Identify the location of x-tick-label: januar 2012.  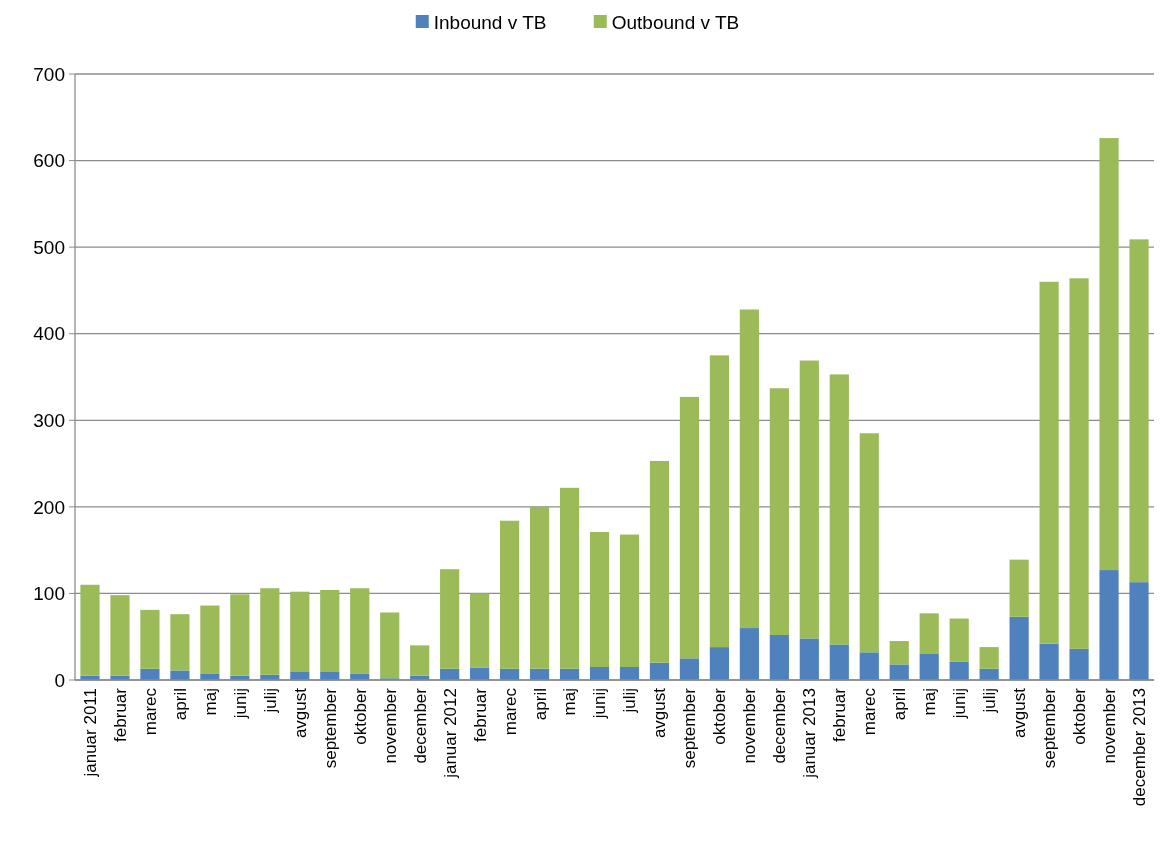
(450, 733).